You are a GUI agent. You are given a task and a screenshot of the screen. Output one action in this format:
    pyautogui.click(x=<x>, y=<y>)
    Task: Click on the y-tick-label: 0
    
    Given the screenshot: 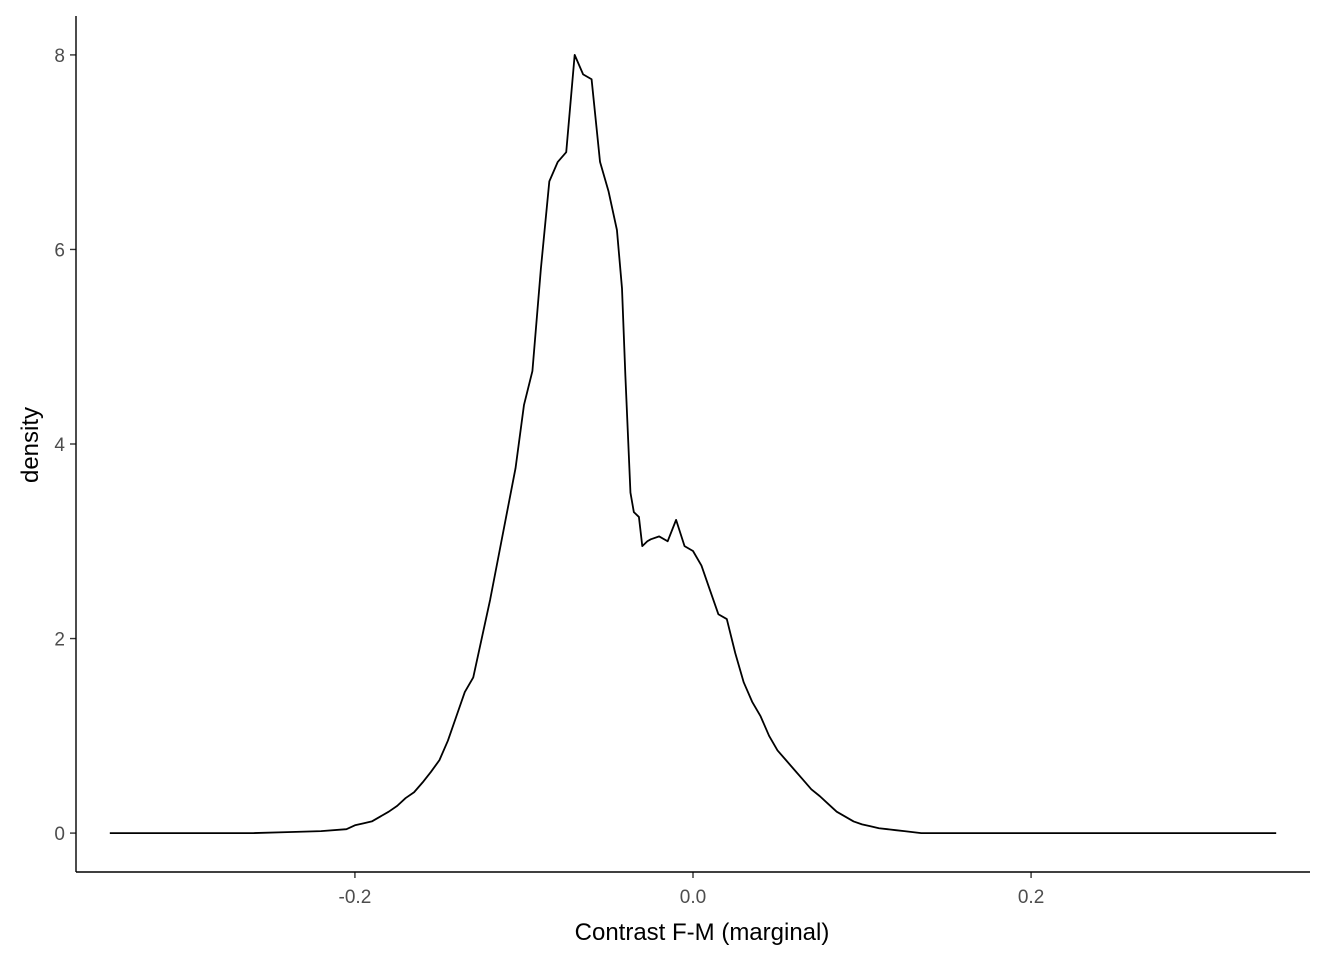 What is the action you would take?
    pyautogui.click(x=59, y=834)
    